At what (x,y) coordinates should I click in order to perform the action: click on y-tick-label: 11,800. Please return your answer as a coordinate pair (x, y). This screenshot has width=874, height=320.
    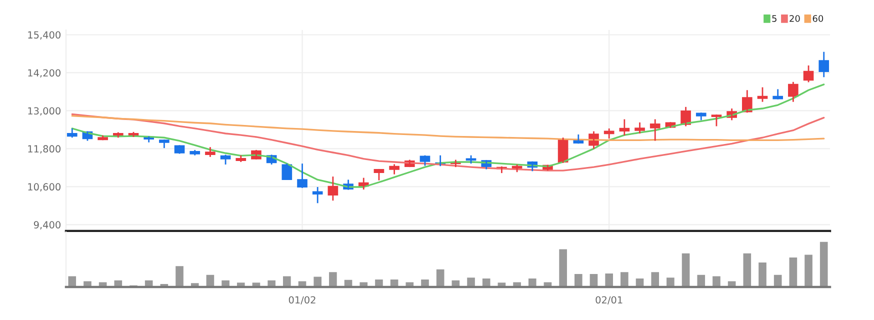
    Looking at the image, I should click on (44, 149).